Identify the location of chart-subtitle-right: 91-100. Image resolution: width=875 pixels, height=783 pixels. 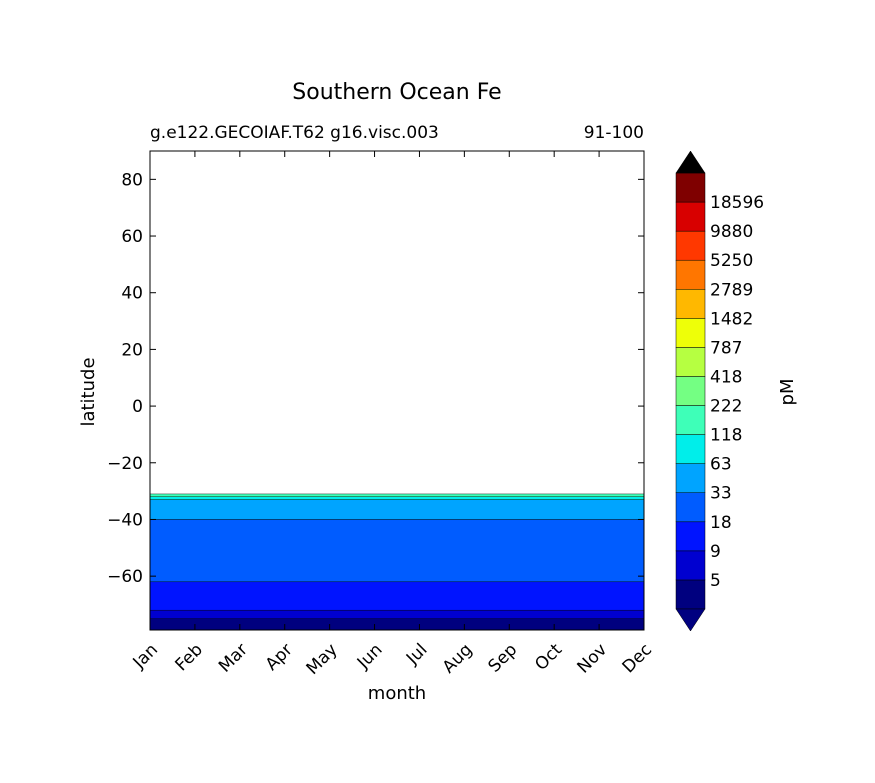
(614, 133).